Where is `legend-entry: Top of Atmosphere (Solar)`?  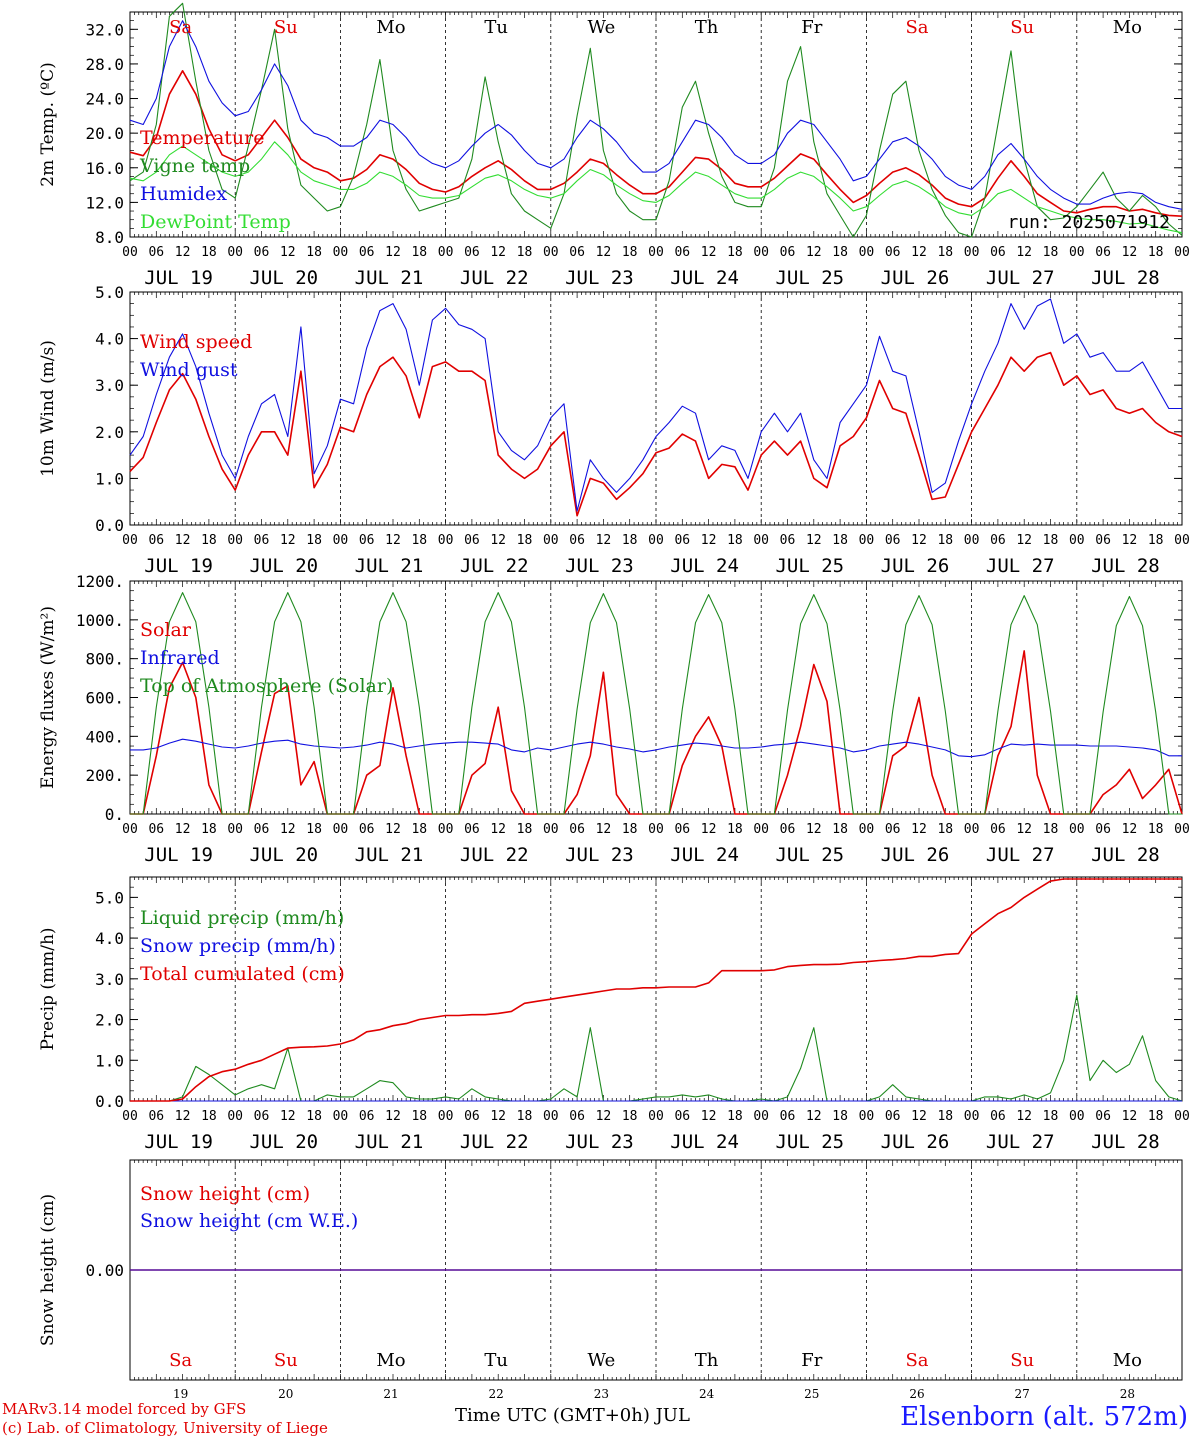
legend-entry: Top of Atmosphere (Solar) is located at coordinates (266, 686).